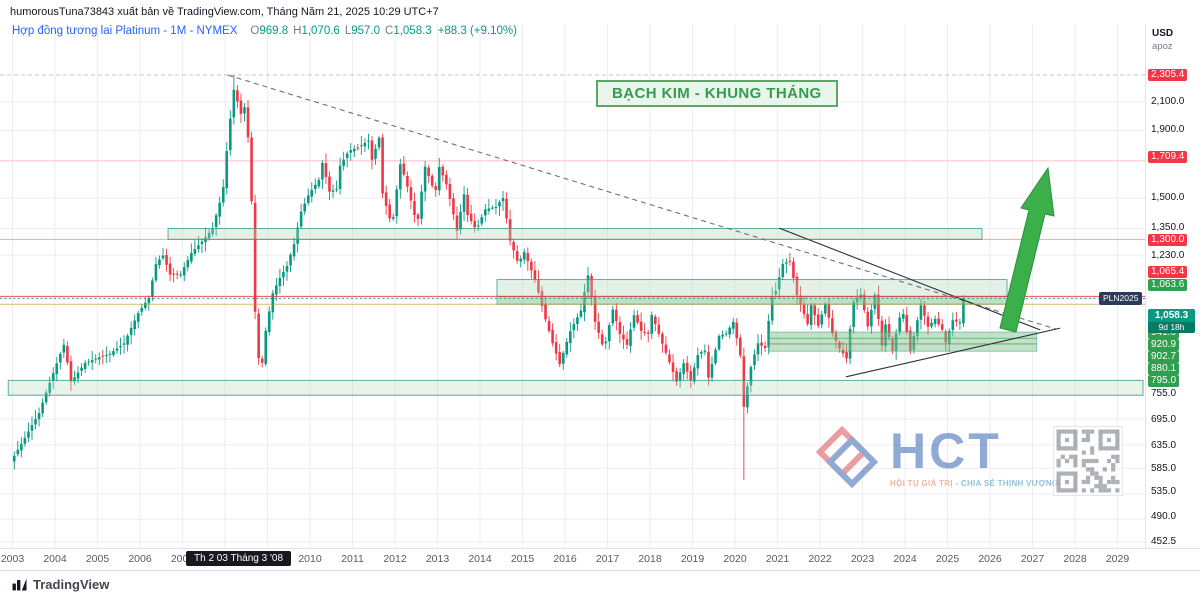 This screenshot has height=597, width=1200. Describe the element at coordinates (1027, 249) in the screenshot. I see `breakout-arrow-drawing` at that location.